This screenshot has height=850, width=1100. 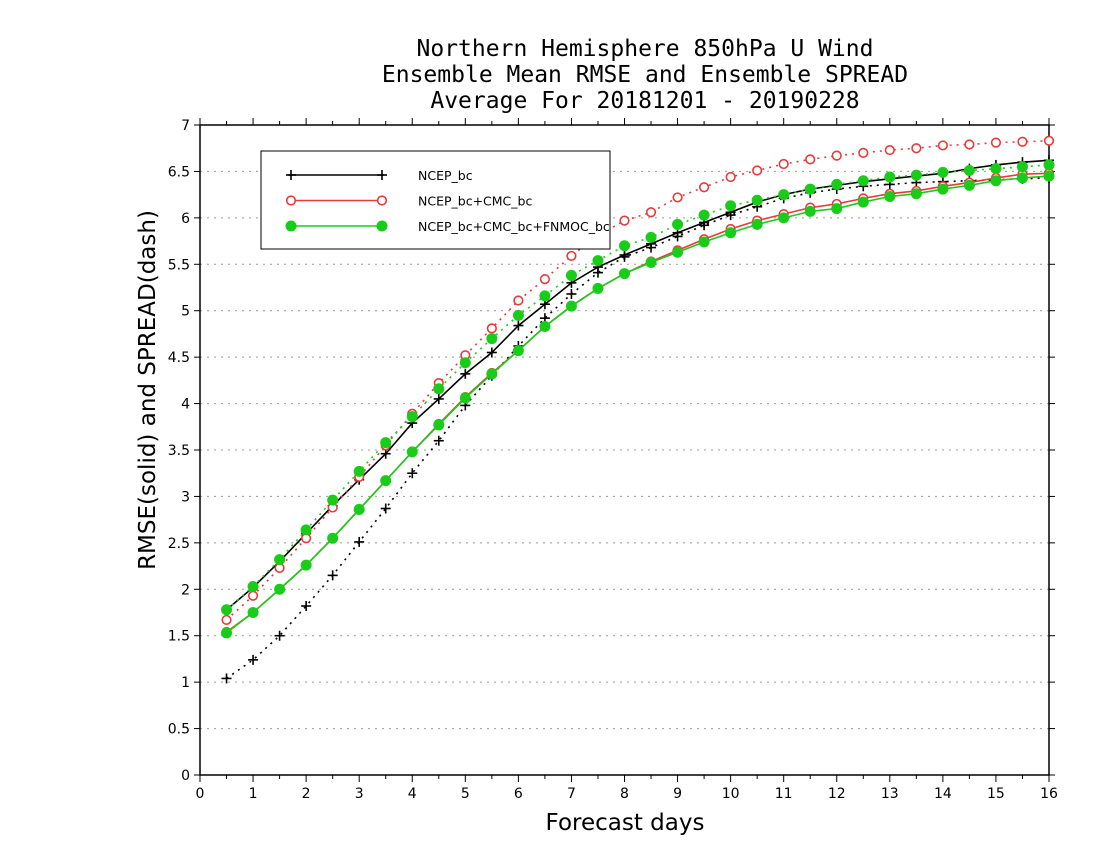 I want to click on y-tick-label: 4, so click(x=185, y=405).